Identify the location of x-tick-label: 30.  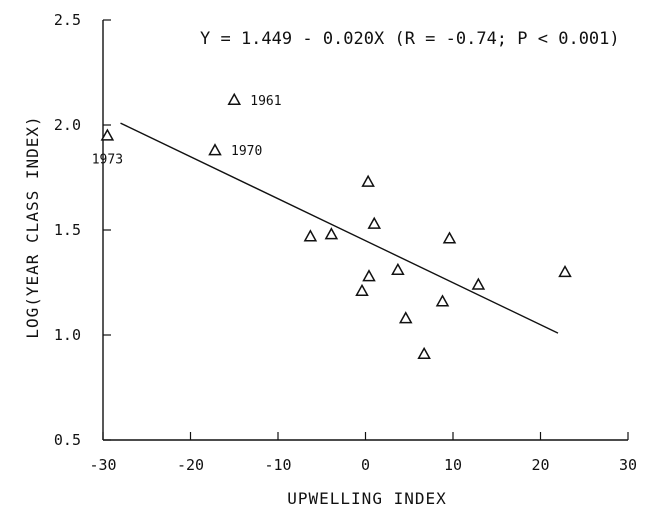
(628, 465).